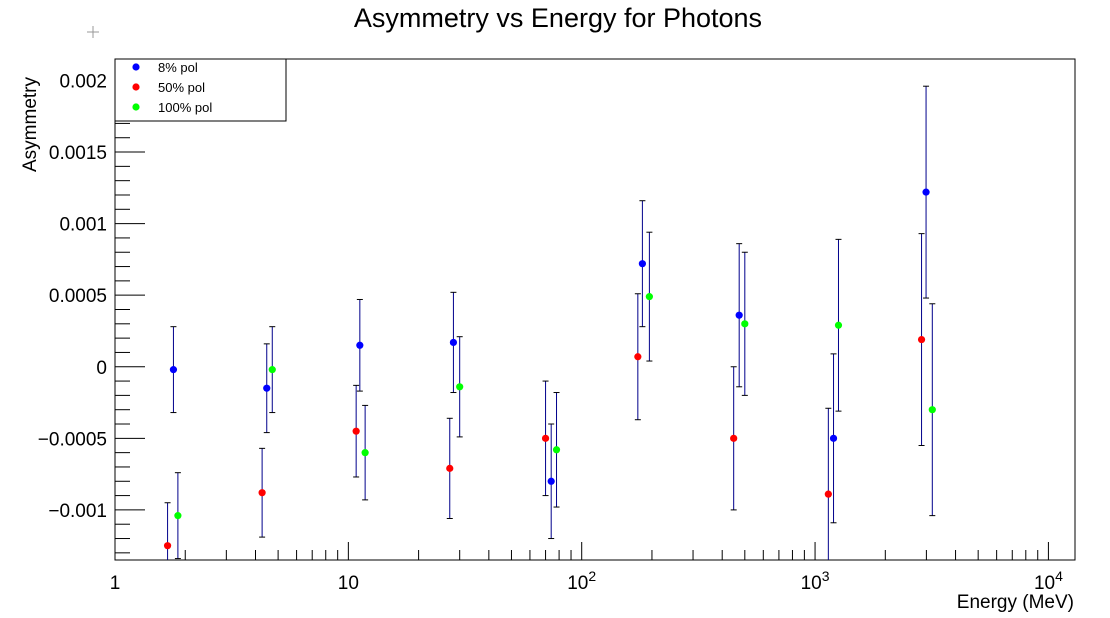  I want to click on legend-label: 8% pol, so click(178, 67).